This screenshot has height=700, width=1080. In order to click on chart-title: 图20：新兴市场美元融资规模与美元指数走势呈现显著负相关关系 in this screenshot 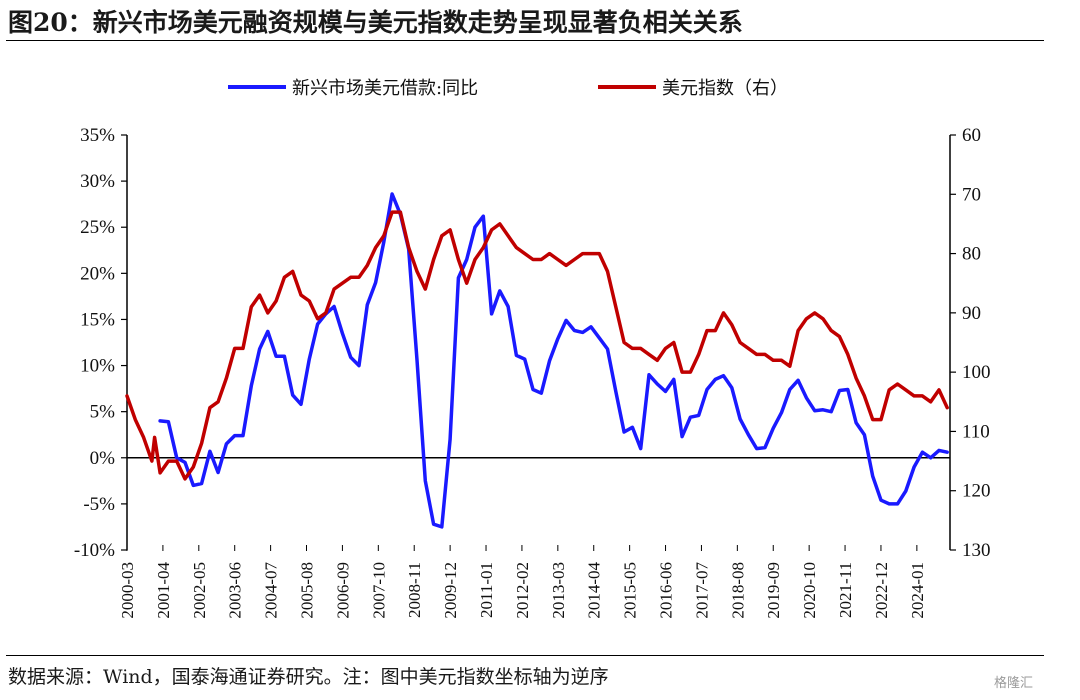, I will do `click(375, 22)`.